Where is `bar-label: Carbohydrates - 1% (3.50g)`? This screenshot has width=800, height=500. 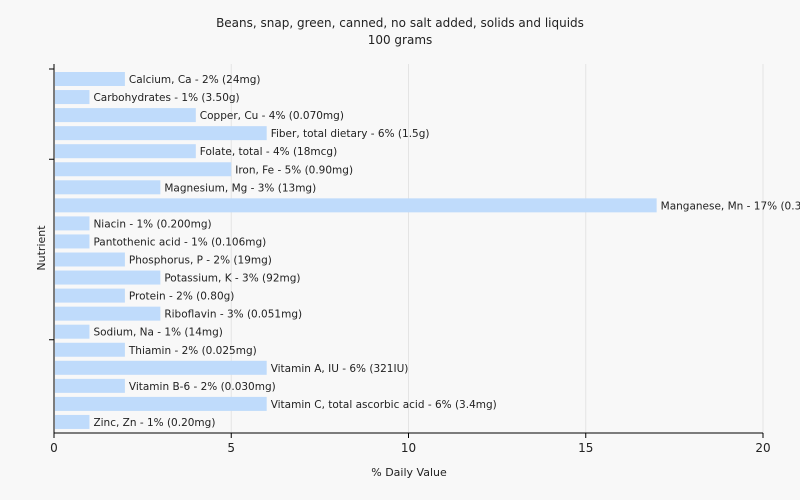
bar-label: Carbohydrates - 1% (3.50g) is located at coordinates (166, 98).